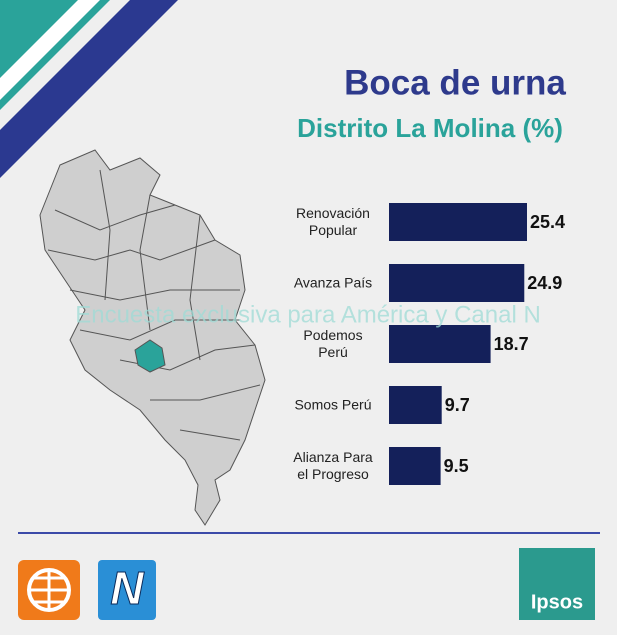 The height and width of the screenshot is (635, 617). Describe the element at coordinates (430, 128) in the screenshot. I see `subtitle: Distrito La Molina (%)` at that location.